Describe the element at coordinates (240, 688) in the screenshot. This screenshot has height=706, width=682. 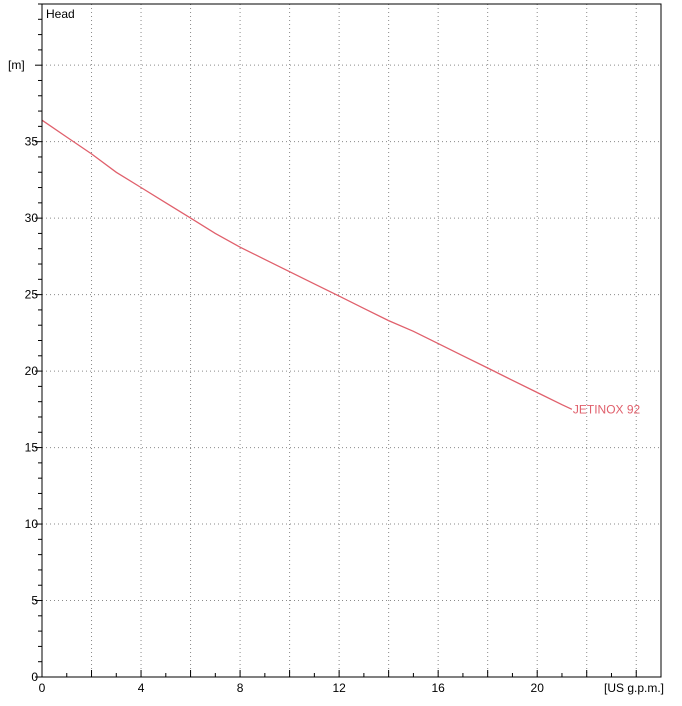
I see `x-tick-label: 8` at that location.